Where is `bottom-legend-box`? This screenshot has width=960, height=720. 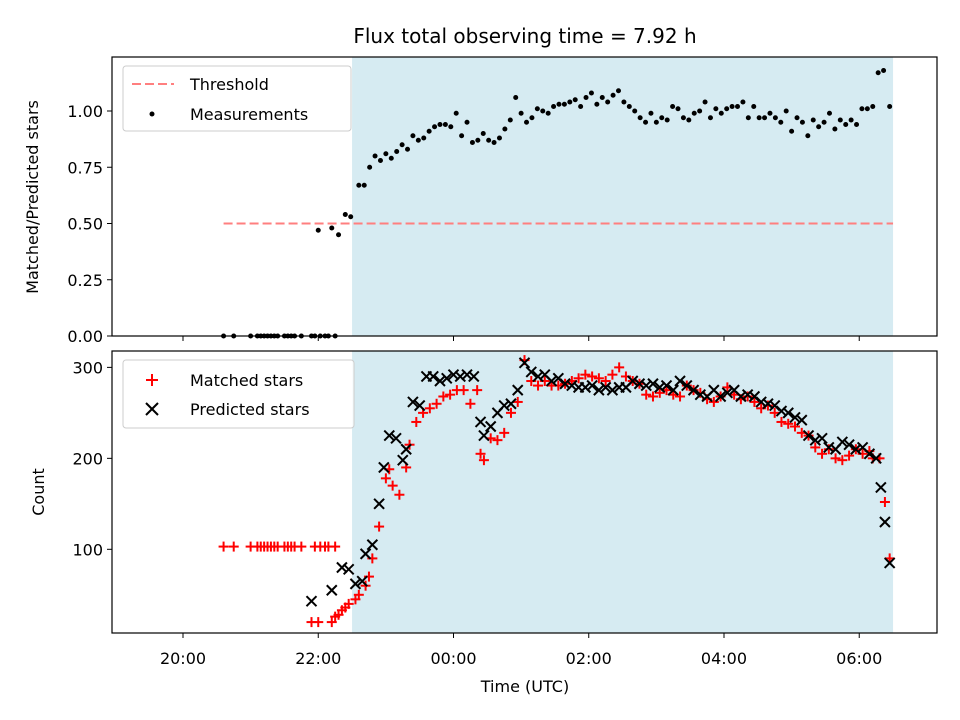
bottom-legend-box is located at coordinates (238, 394).